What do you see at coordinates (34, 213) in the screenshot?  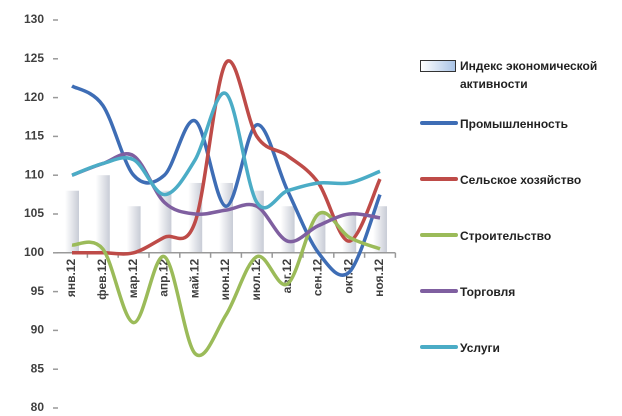 I see `y-tick-label: 105` at bounding box center [34, 213].